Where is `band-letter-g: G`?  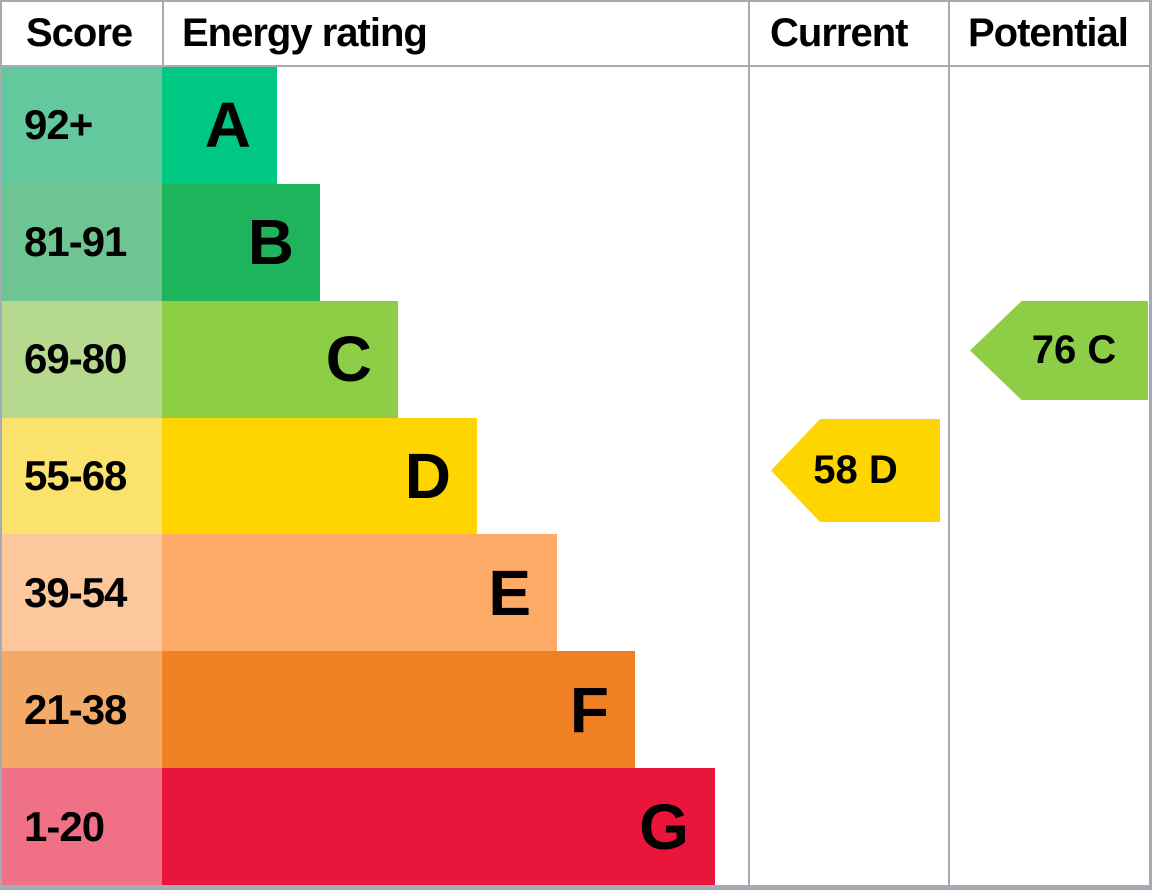 band-letter-g: G is located at coordinates (664, 826).